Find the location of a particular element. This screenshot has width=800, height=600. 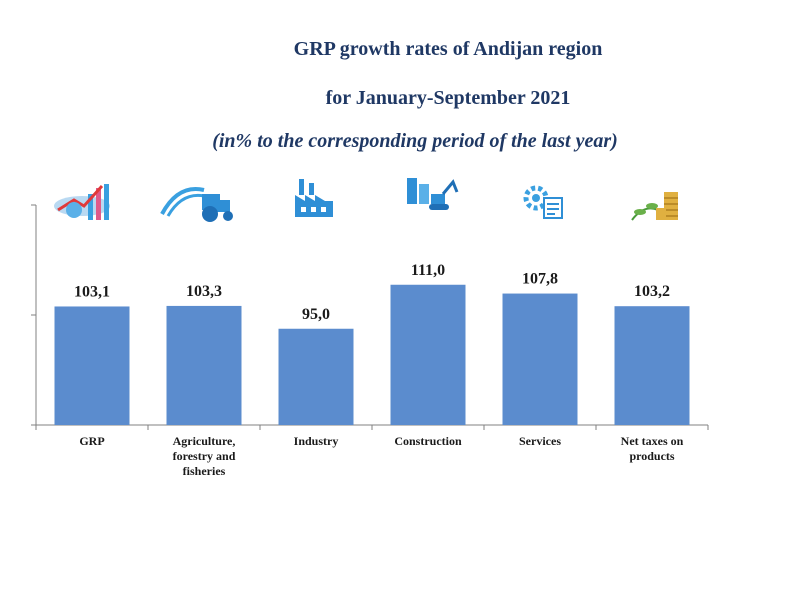

factory-icon is located at coordinates (314, 198).